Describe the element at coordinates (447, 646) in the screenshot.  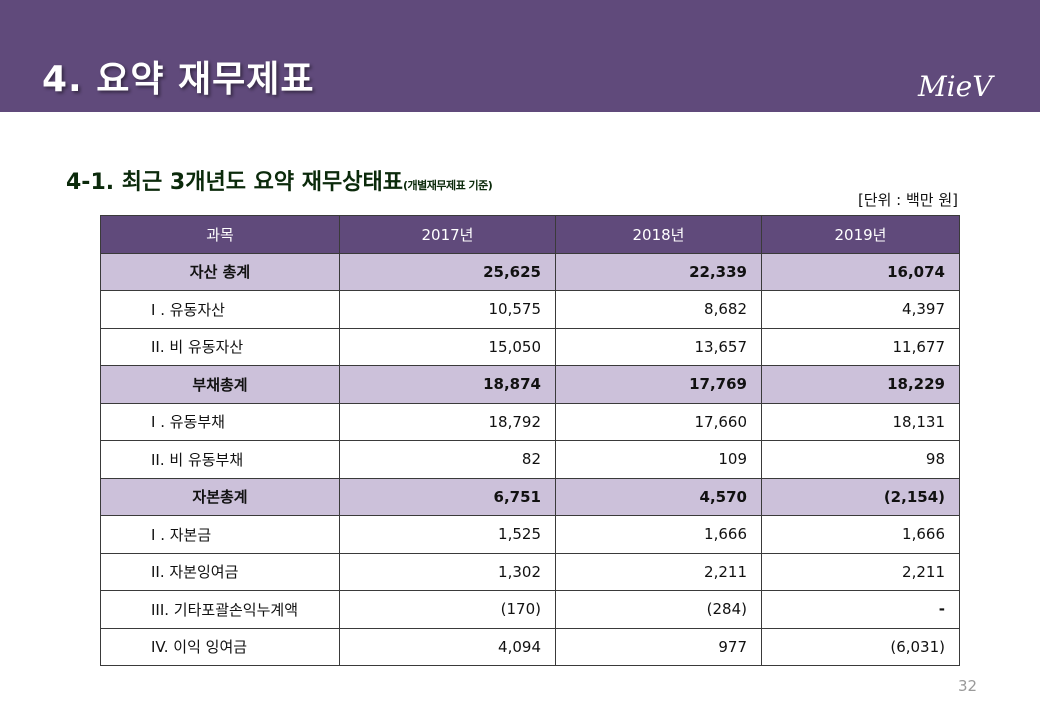
I see `value-cell: 4,094` at that location.